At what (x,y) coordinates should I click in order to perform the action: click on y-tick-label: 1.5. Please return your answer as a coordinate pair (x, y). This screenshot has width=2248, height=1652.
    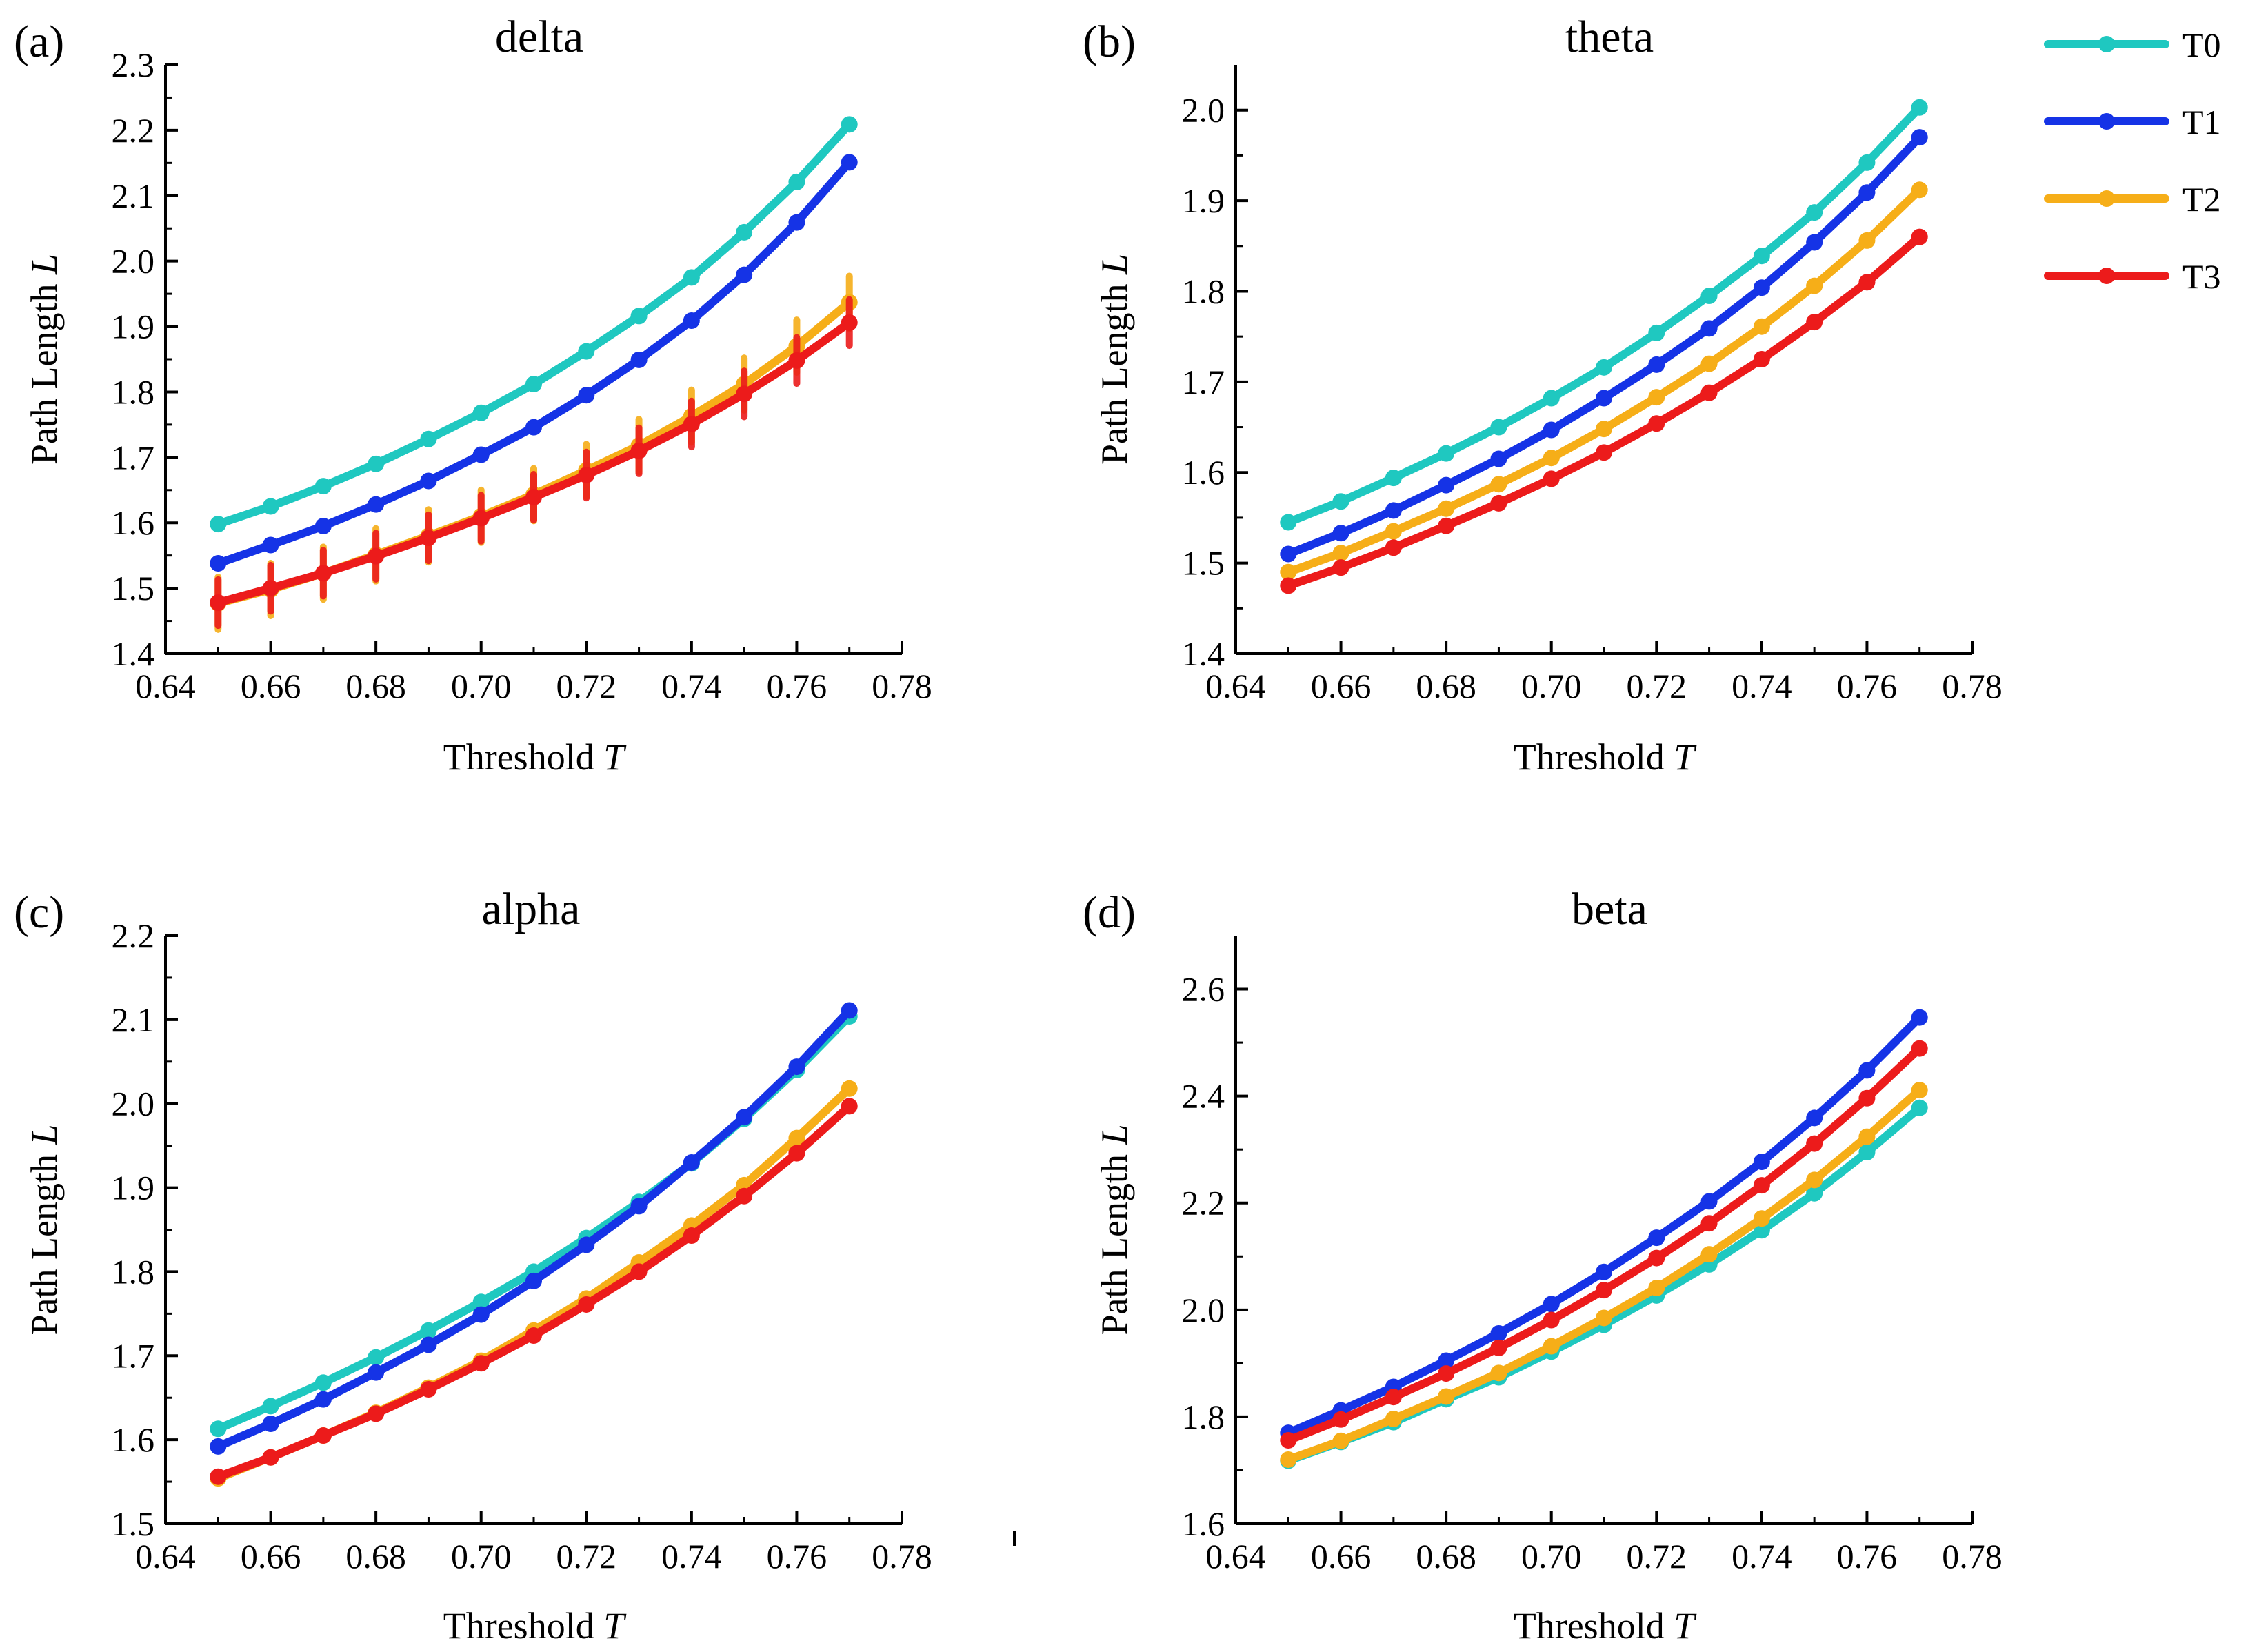
    Looking at the image, I should click on (133, 1524).